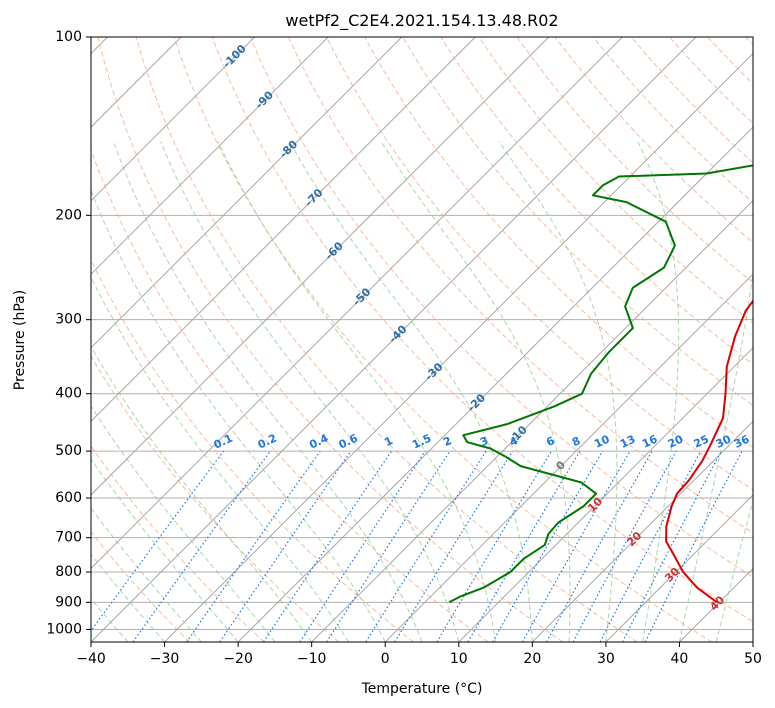 This screenshot has height=708, width=775. What do you see at coordinates (68, 394) in the screenshot?
I see `y-tick-label: 400` at bounding box center [68, 394].